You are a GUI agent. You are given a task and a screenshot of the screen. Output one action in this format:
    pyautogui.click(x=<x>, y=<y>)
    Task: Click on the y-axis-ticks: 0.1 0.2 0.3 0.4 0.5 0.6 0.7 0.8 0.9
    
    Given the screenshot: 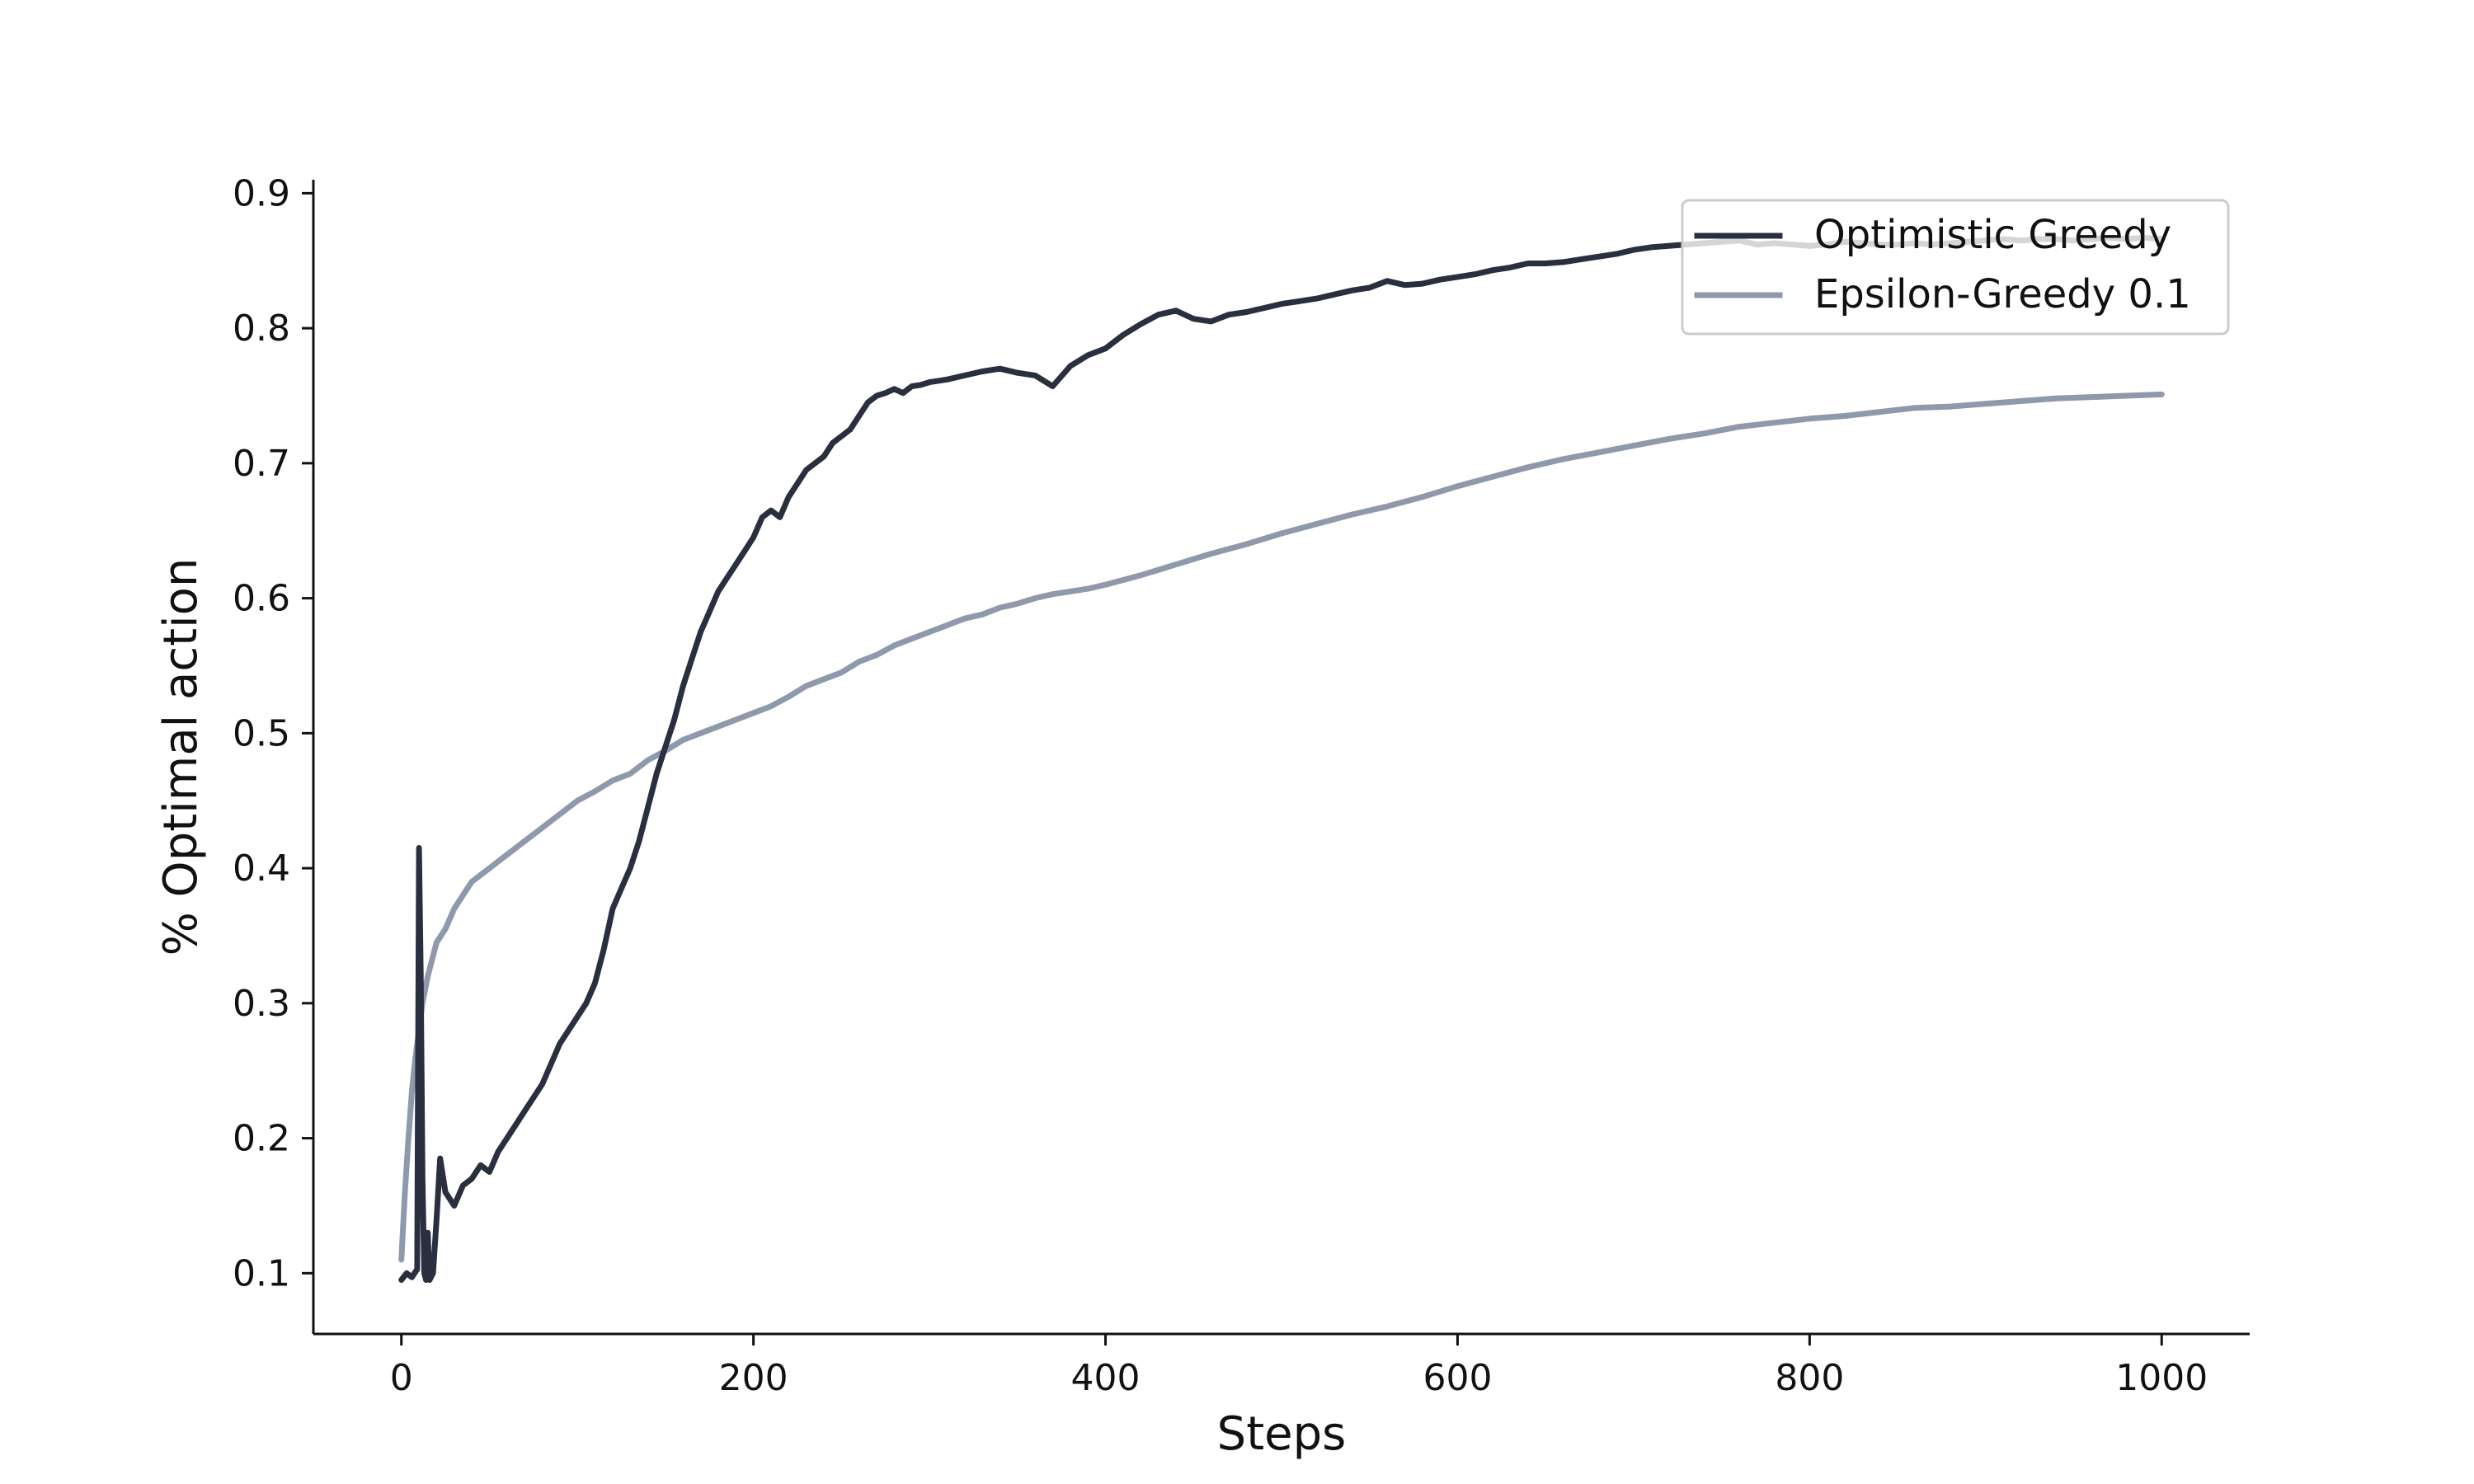 What is the action you would take?
    pyautogui.click(x=273, y=733)
    